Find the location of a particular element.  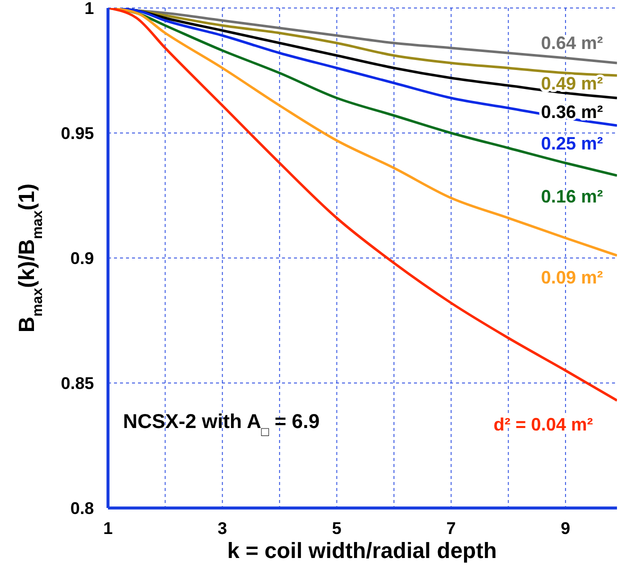

annotation: NCSX-2 with A$_{□}$ = 6.9 is located at coordinates (221, 424).